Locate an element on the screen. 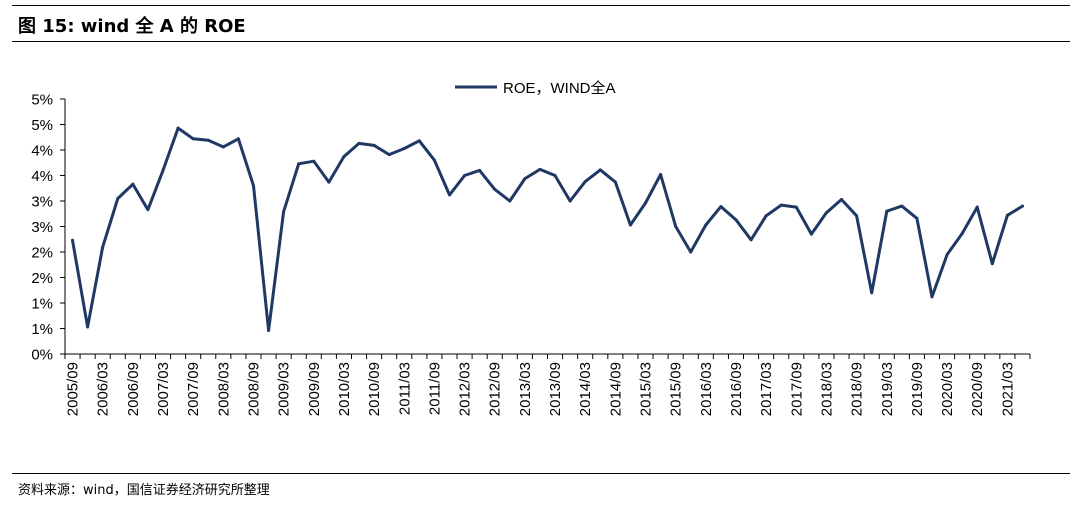 The image size is (1080, 505). x-tick-label: 2021/03 is located at coordinates (1007, 389).